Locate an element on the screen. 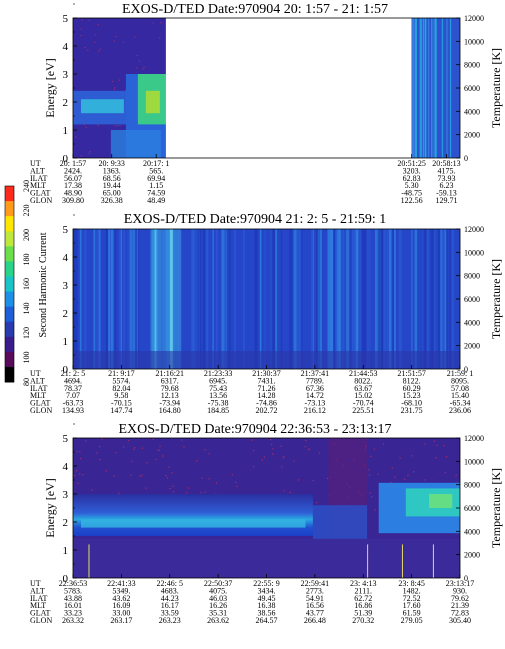  colorbar-tick-label: 80 is located at coordinates (26, 382).